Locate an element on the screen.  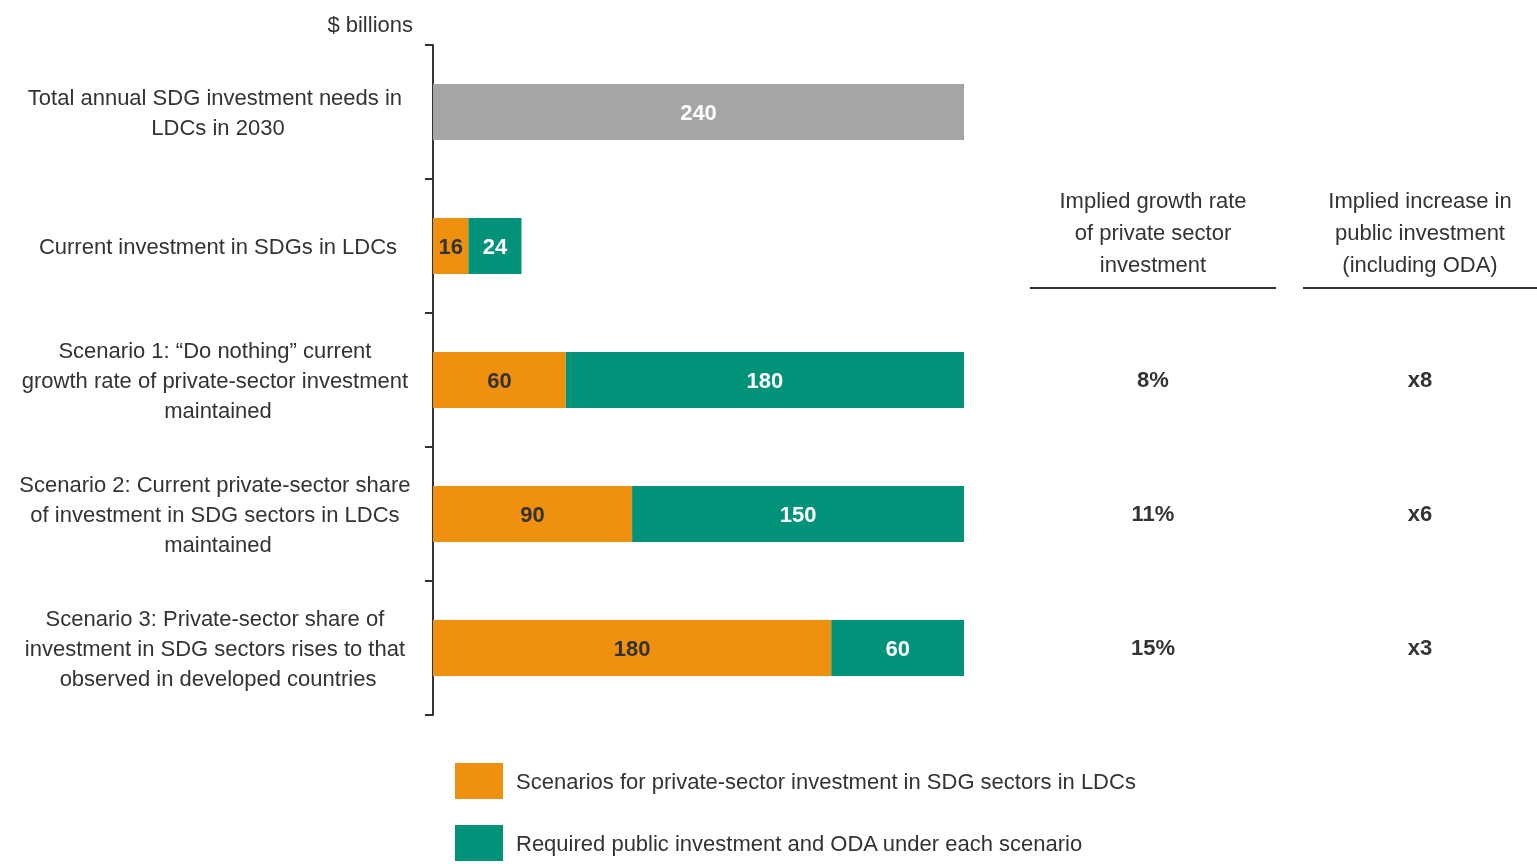
data-label: 150 is located at coordinates (798, 514).